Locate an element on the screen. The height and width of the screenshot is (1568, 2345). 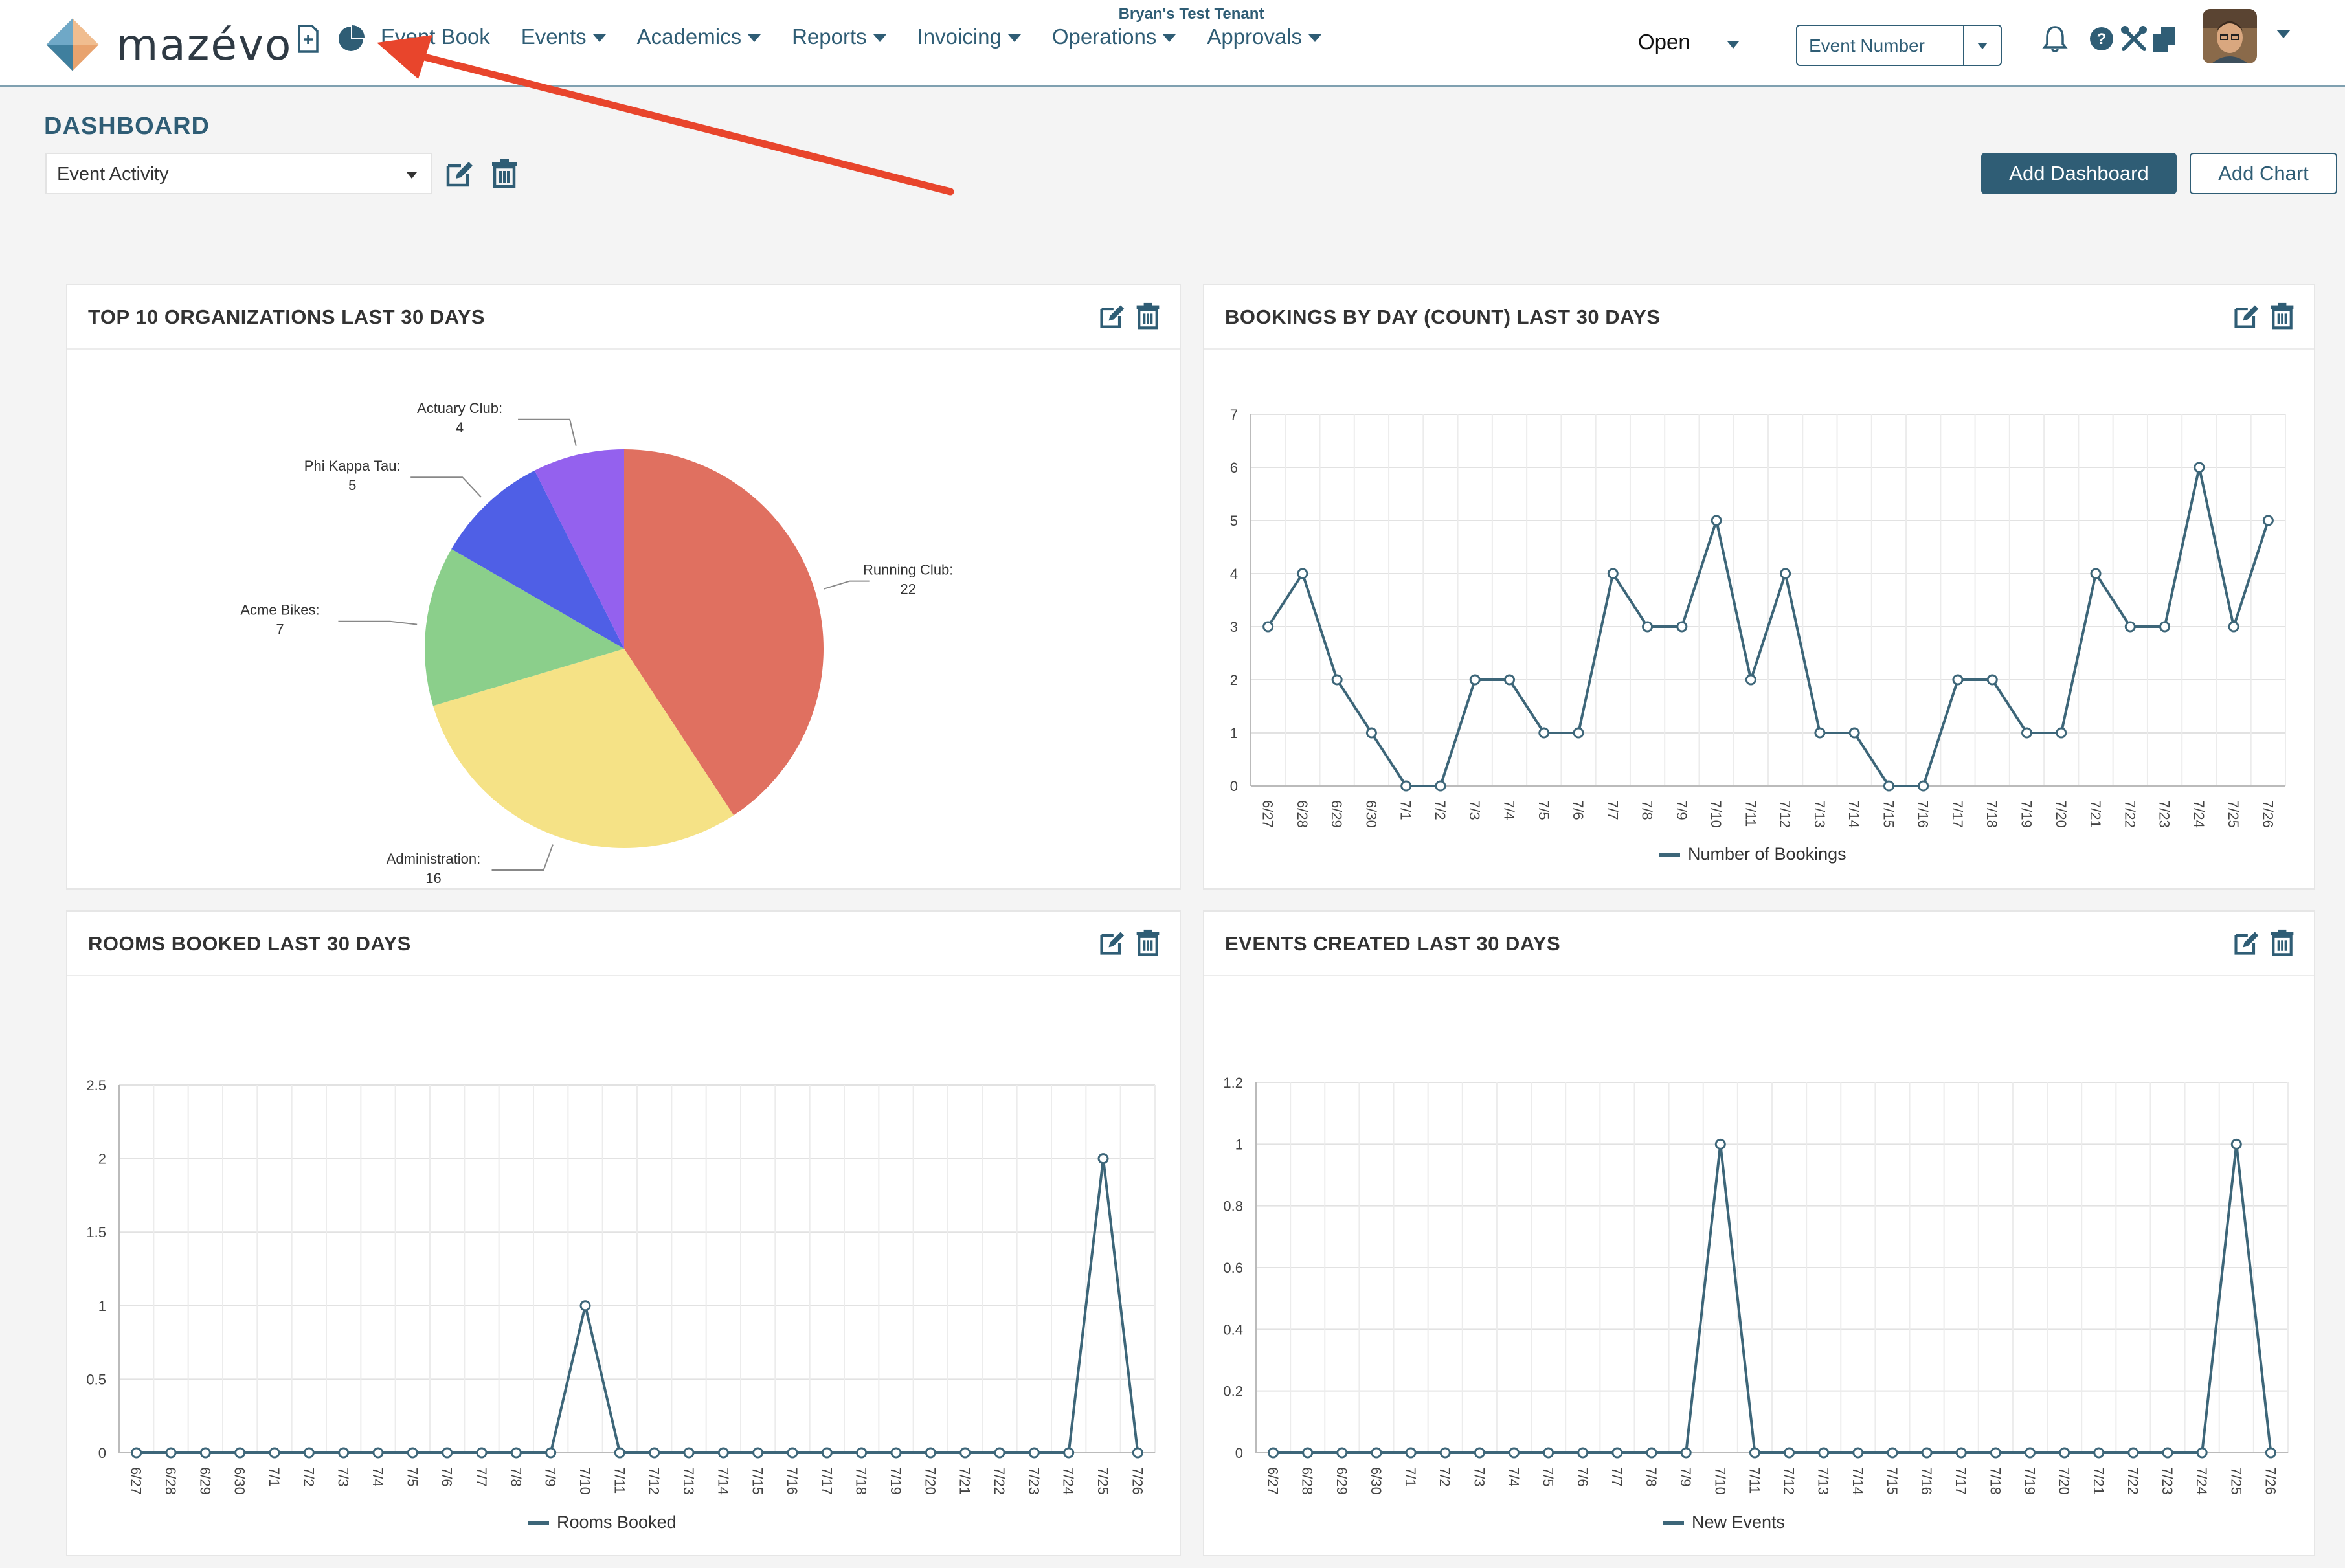
x-tick-label: 7/23 is located at coordinates (1034, 1481).